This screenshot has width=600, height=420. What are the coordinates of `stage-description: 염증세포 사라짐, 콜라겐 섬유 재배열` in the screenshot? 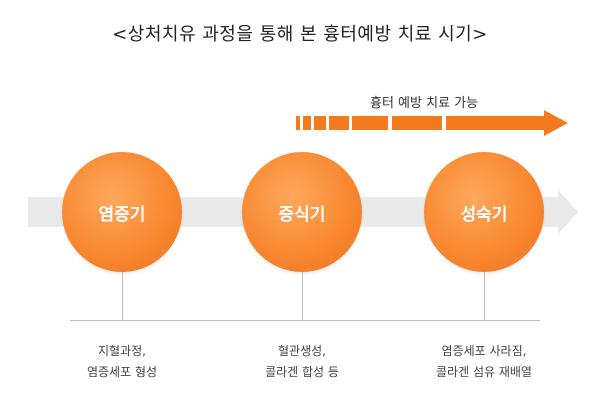 It's located at (484, 362).